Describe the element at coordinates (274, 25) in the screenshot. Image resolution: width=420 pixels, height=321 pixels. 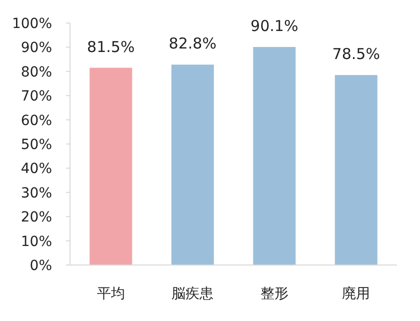
I see `data-label: 90.1%` at that location.